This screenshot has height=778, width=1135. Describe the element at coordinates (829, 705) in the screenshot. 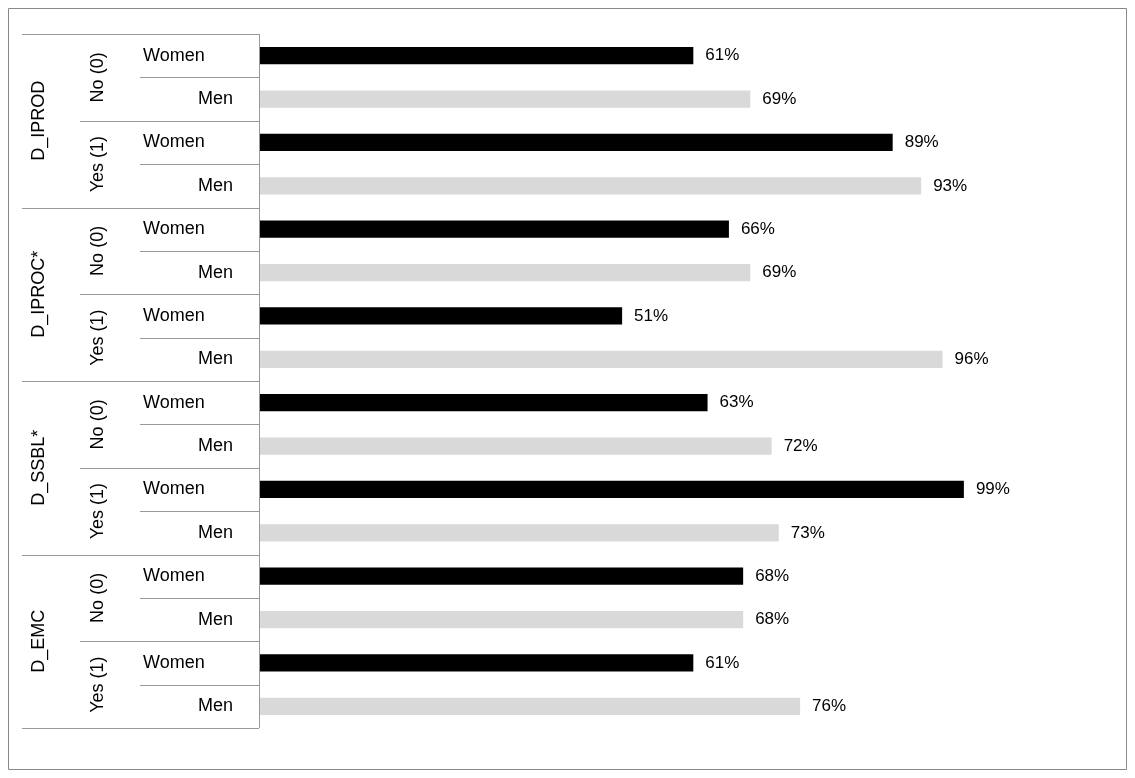

I see `data-label: 76%` at that location.